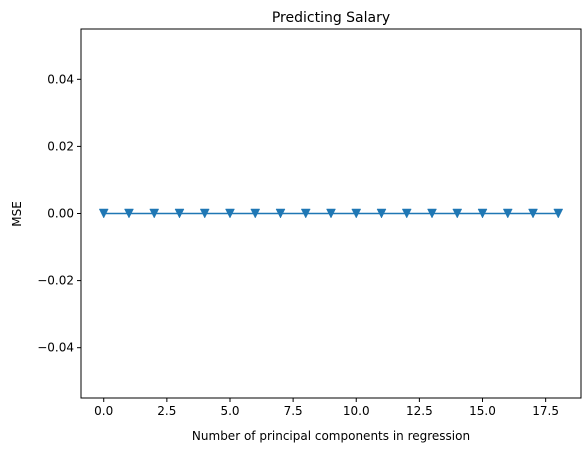 Image resolution: width=587 pixels, height=453 pixels. What do you see at coordinates (103, 411) in the screenshot?
I see `x-tick-label: 0.0` at bounding box center [103, 411].